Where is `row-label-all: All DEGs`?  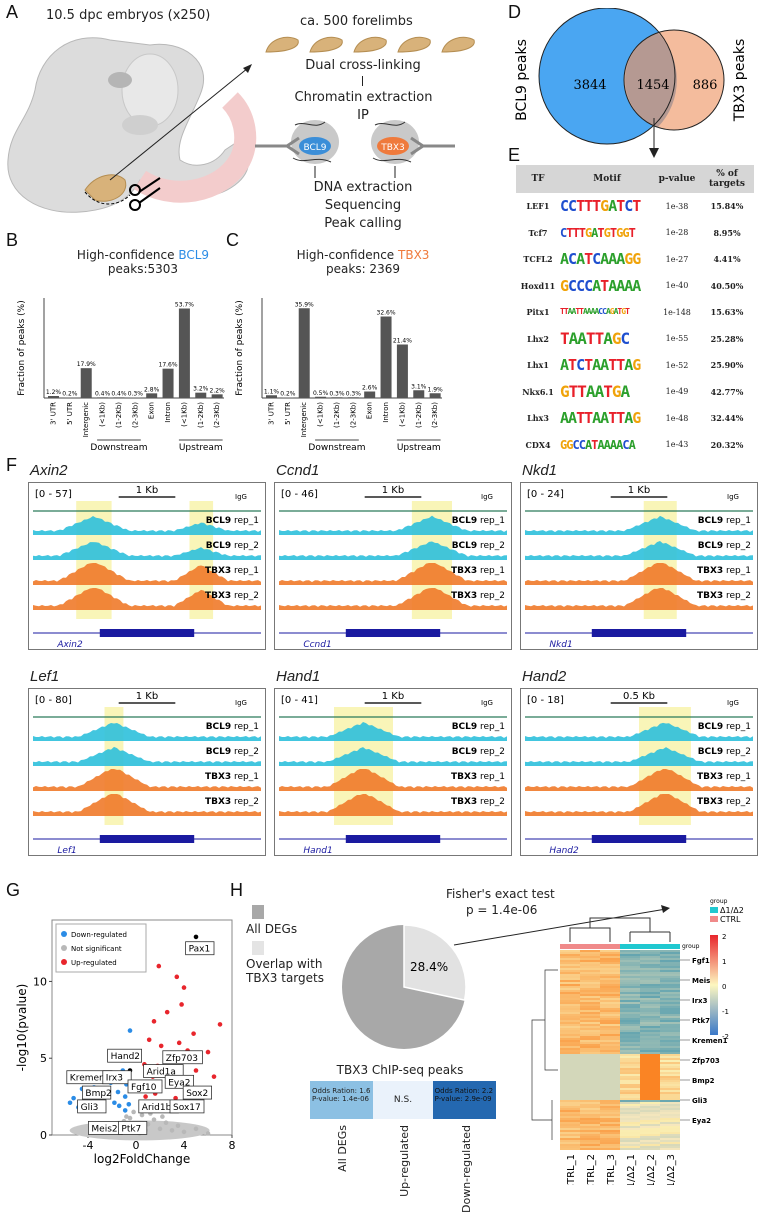 row-label-all: All DEGs is located at coordinates (342, 1148).